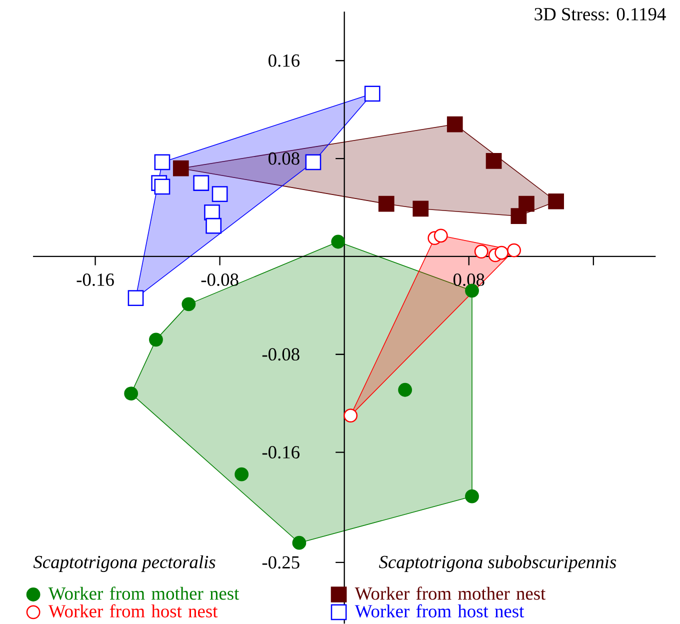  What do you see at coordinates (124, 563) in the screenshot?
I see `annotation: Scaptotrigona pectoralis` at bounding box center [124, 563].